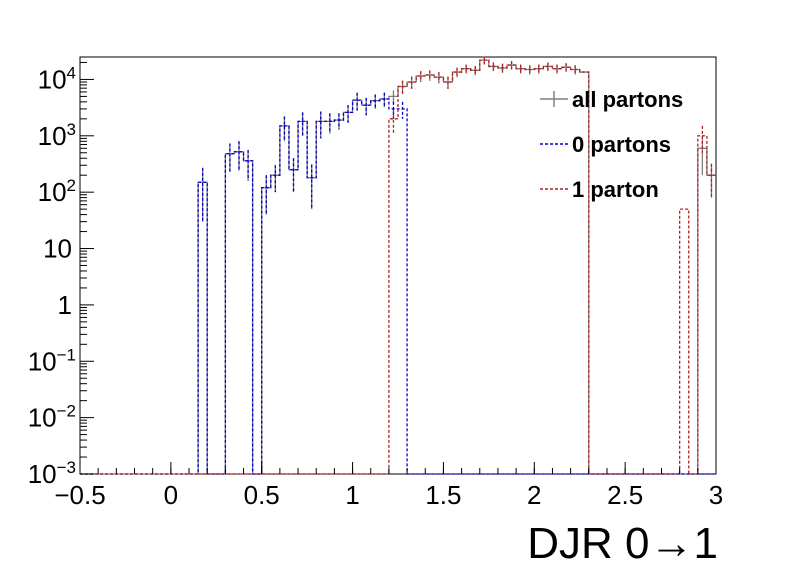 This screenshot has width=796, height=572. What do you see at coordinates (57, 135) in the screenshot?
I see `y-tick-label: 10³` at bounding box center [57, 135].